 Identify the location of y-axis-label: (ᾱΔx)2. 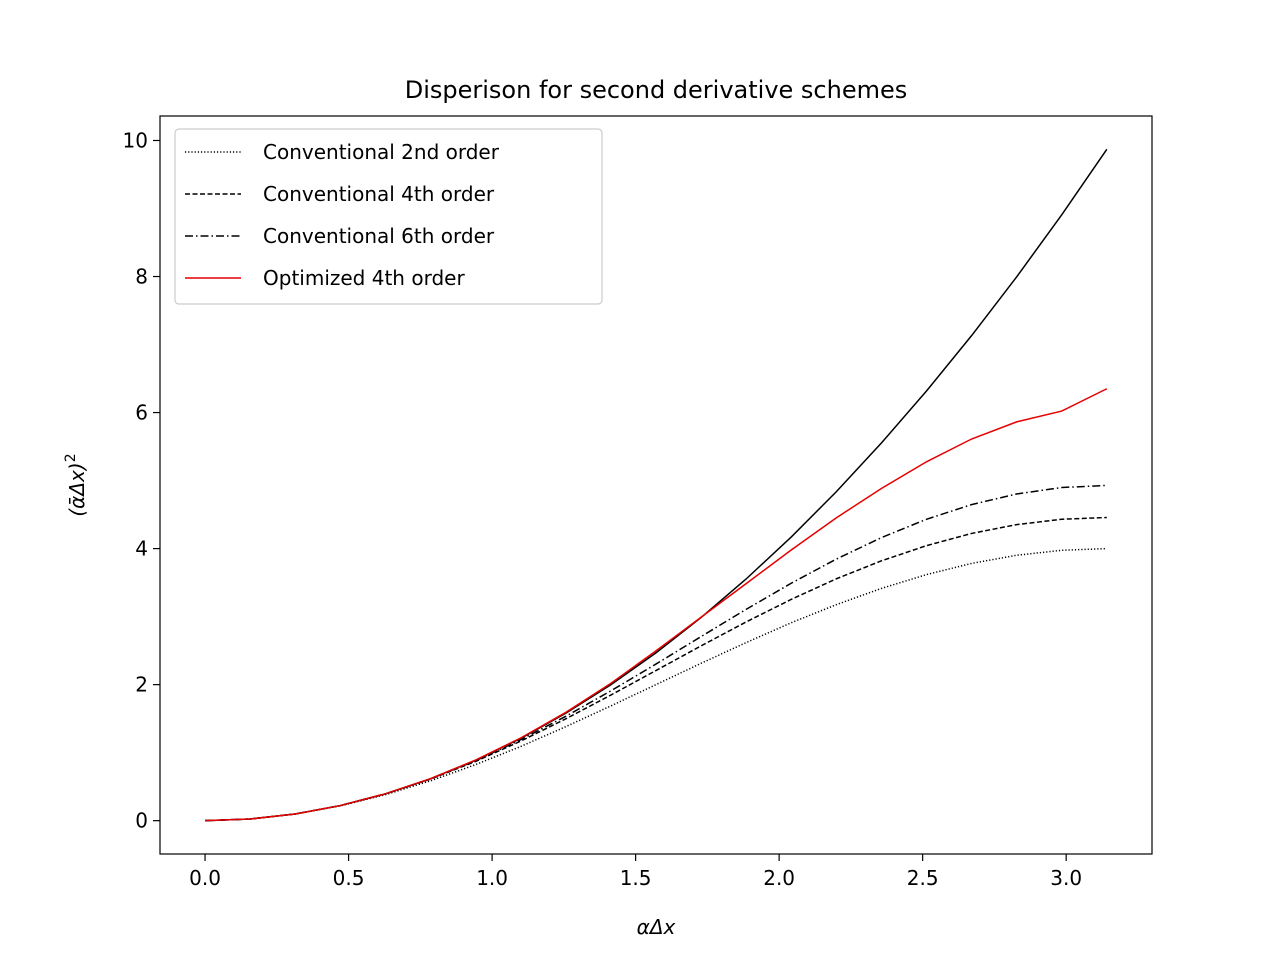
(76, 484).